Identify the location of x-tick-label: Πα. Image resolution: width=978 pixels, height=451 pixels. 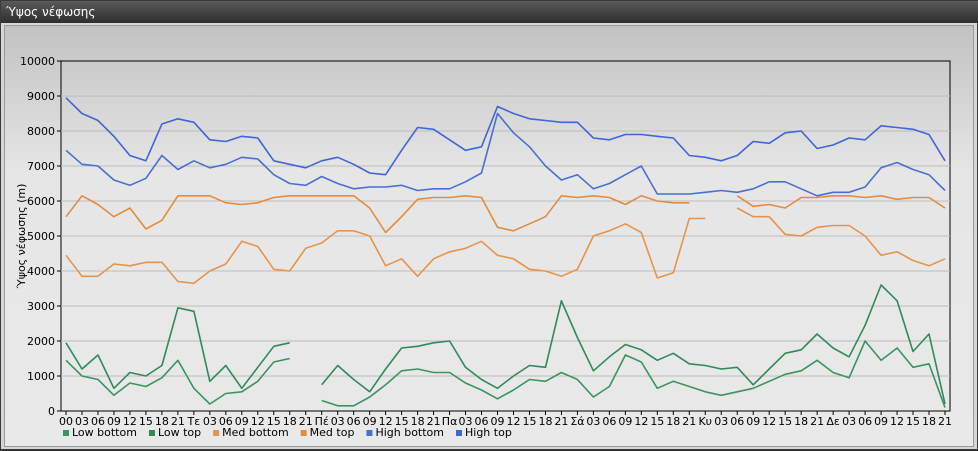
(450, 421).